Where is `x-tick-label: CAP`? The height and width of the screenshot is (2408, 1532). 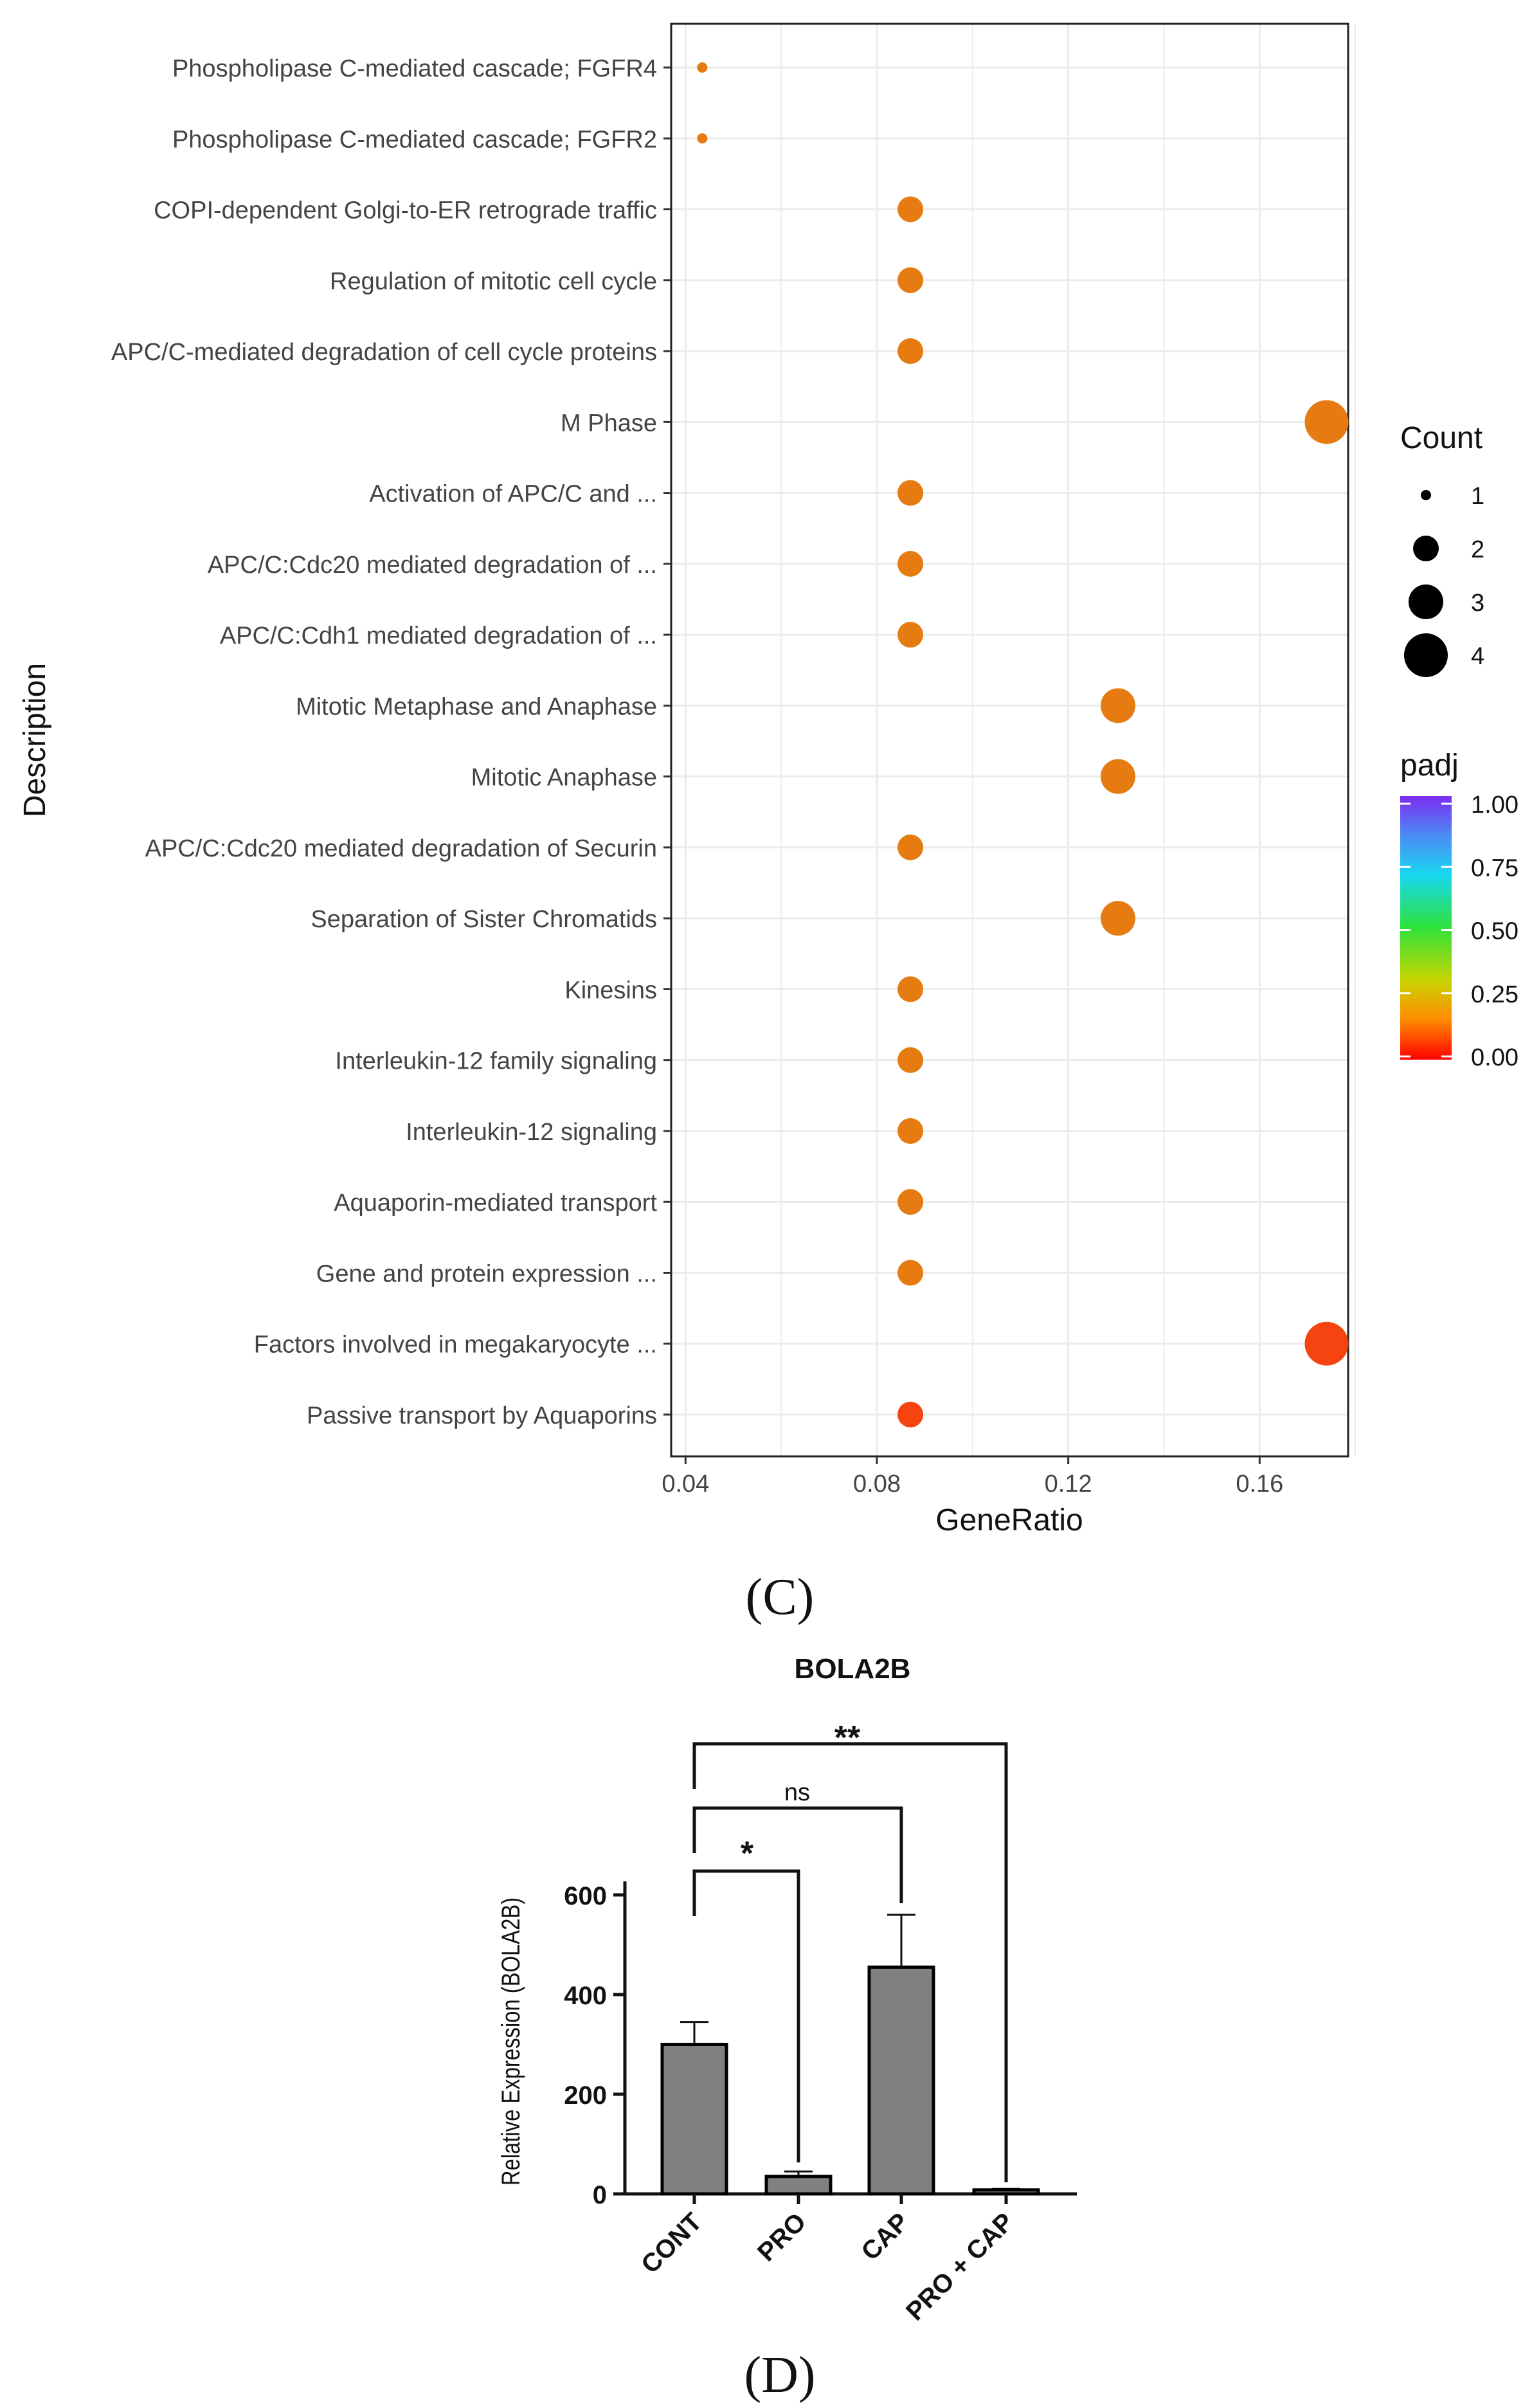
x-tick-label: CAP is located at coordinates (885, 2237).